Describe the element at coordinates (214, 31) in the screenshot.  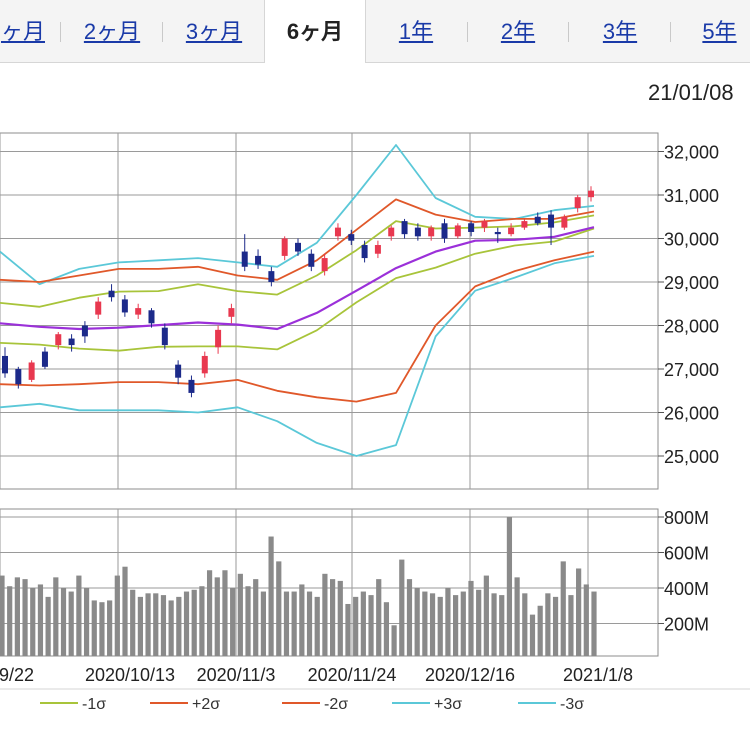
I see `tab-3-months: 3ヶ月` at that location.